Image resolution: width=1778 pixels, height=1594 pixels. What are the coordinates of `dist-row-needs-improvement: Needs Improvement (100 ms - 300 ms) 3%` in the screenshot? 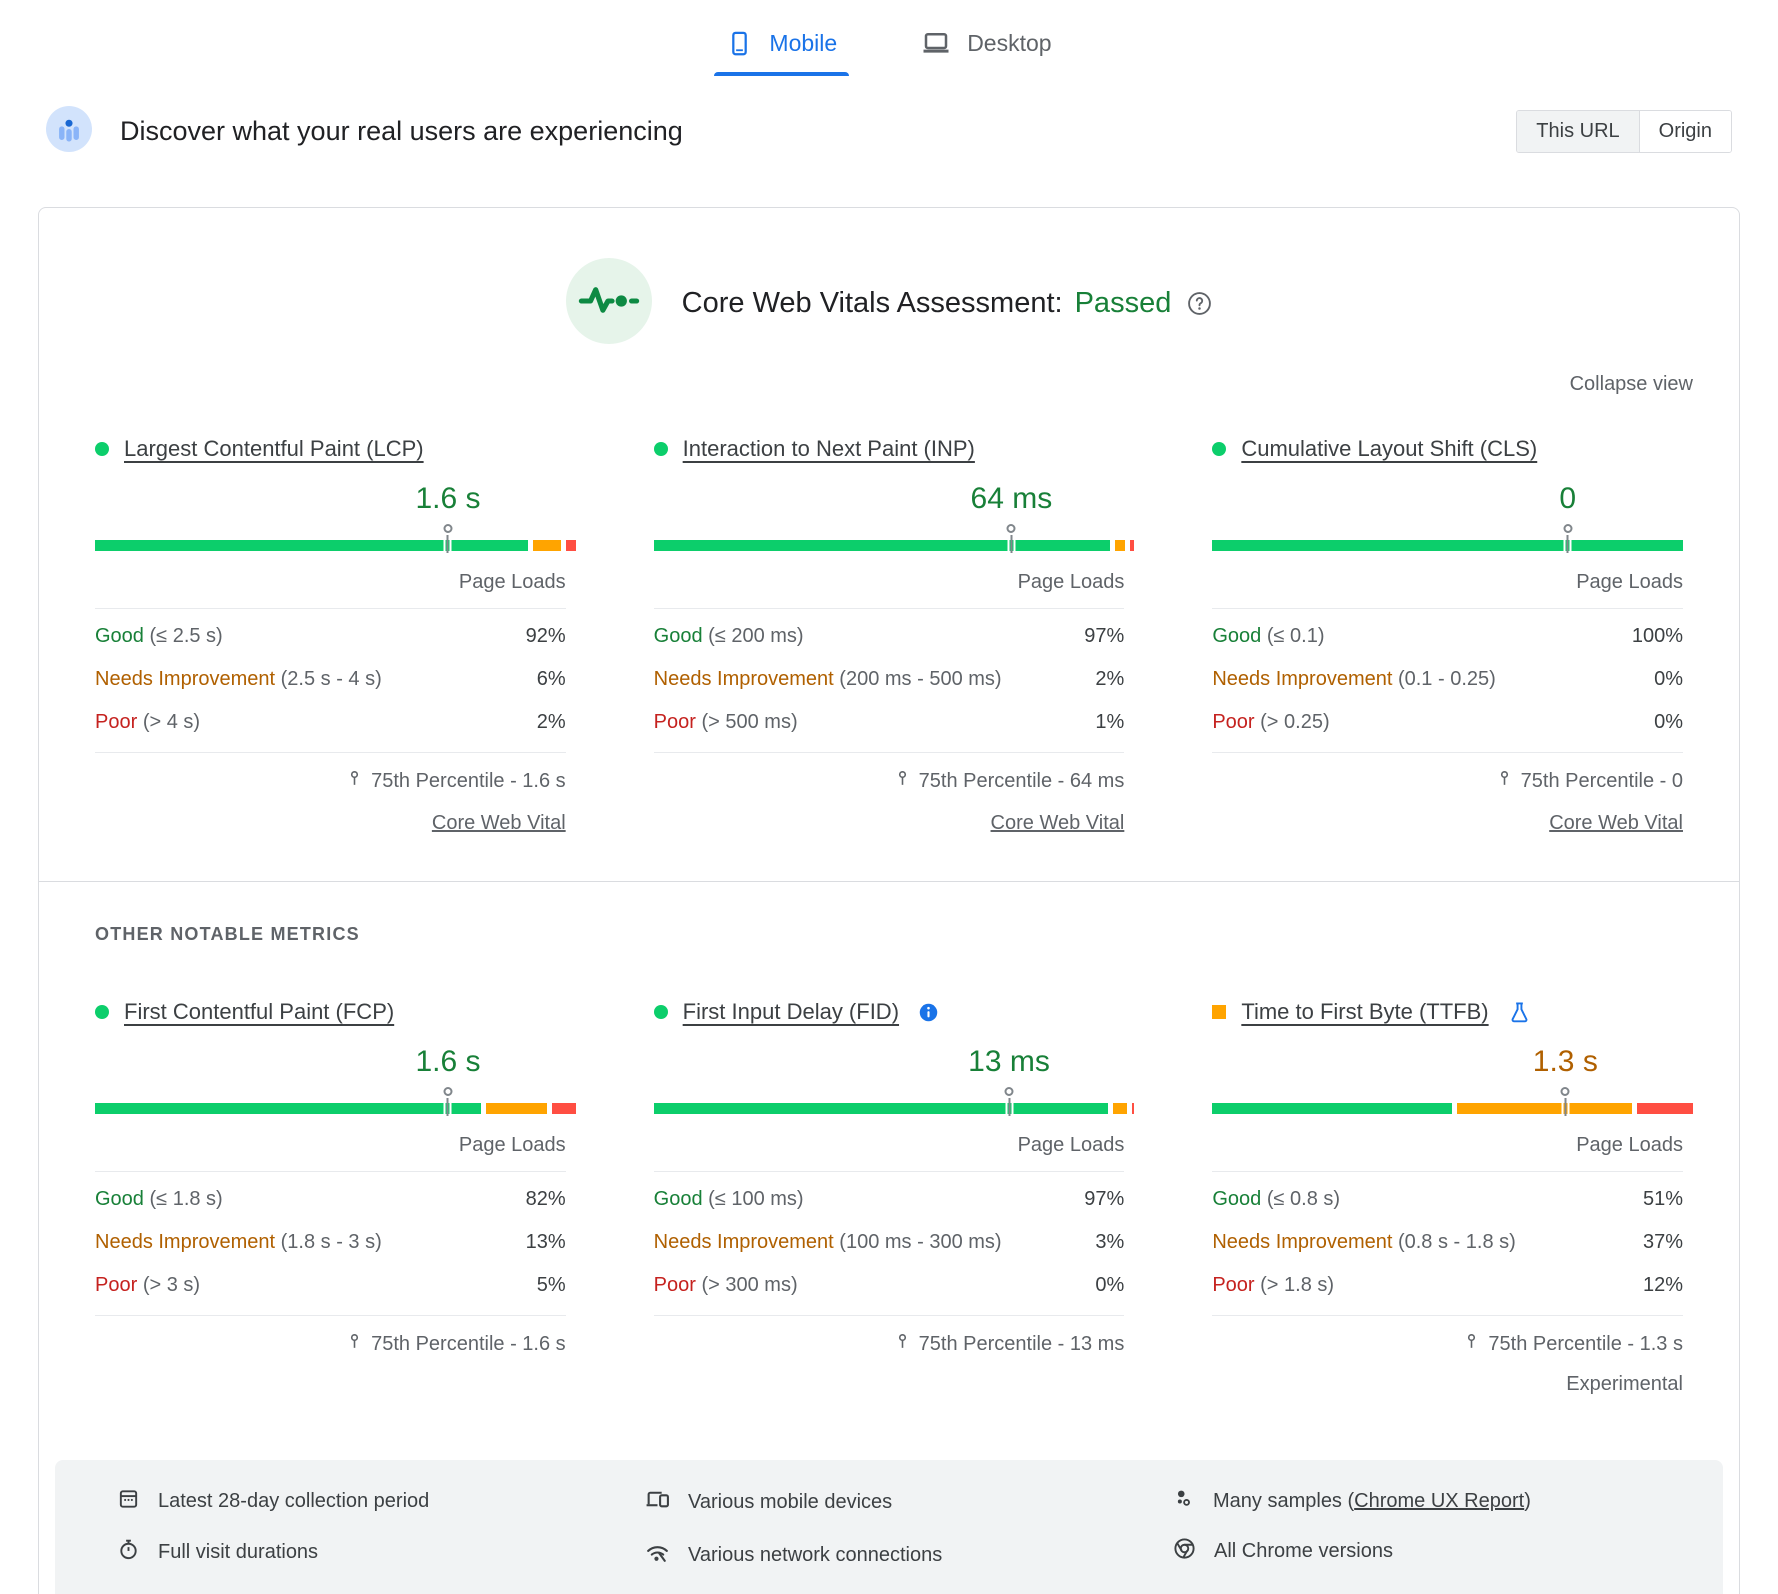 It's located at (889, 1242).